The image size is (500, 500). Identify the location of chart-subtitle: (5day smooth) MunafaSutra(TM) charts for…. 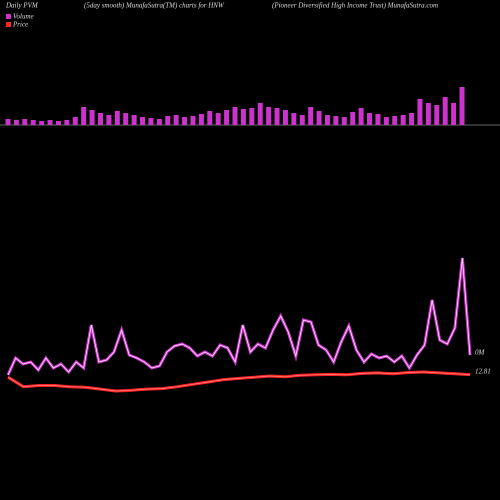
(154, 6).